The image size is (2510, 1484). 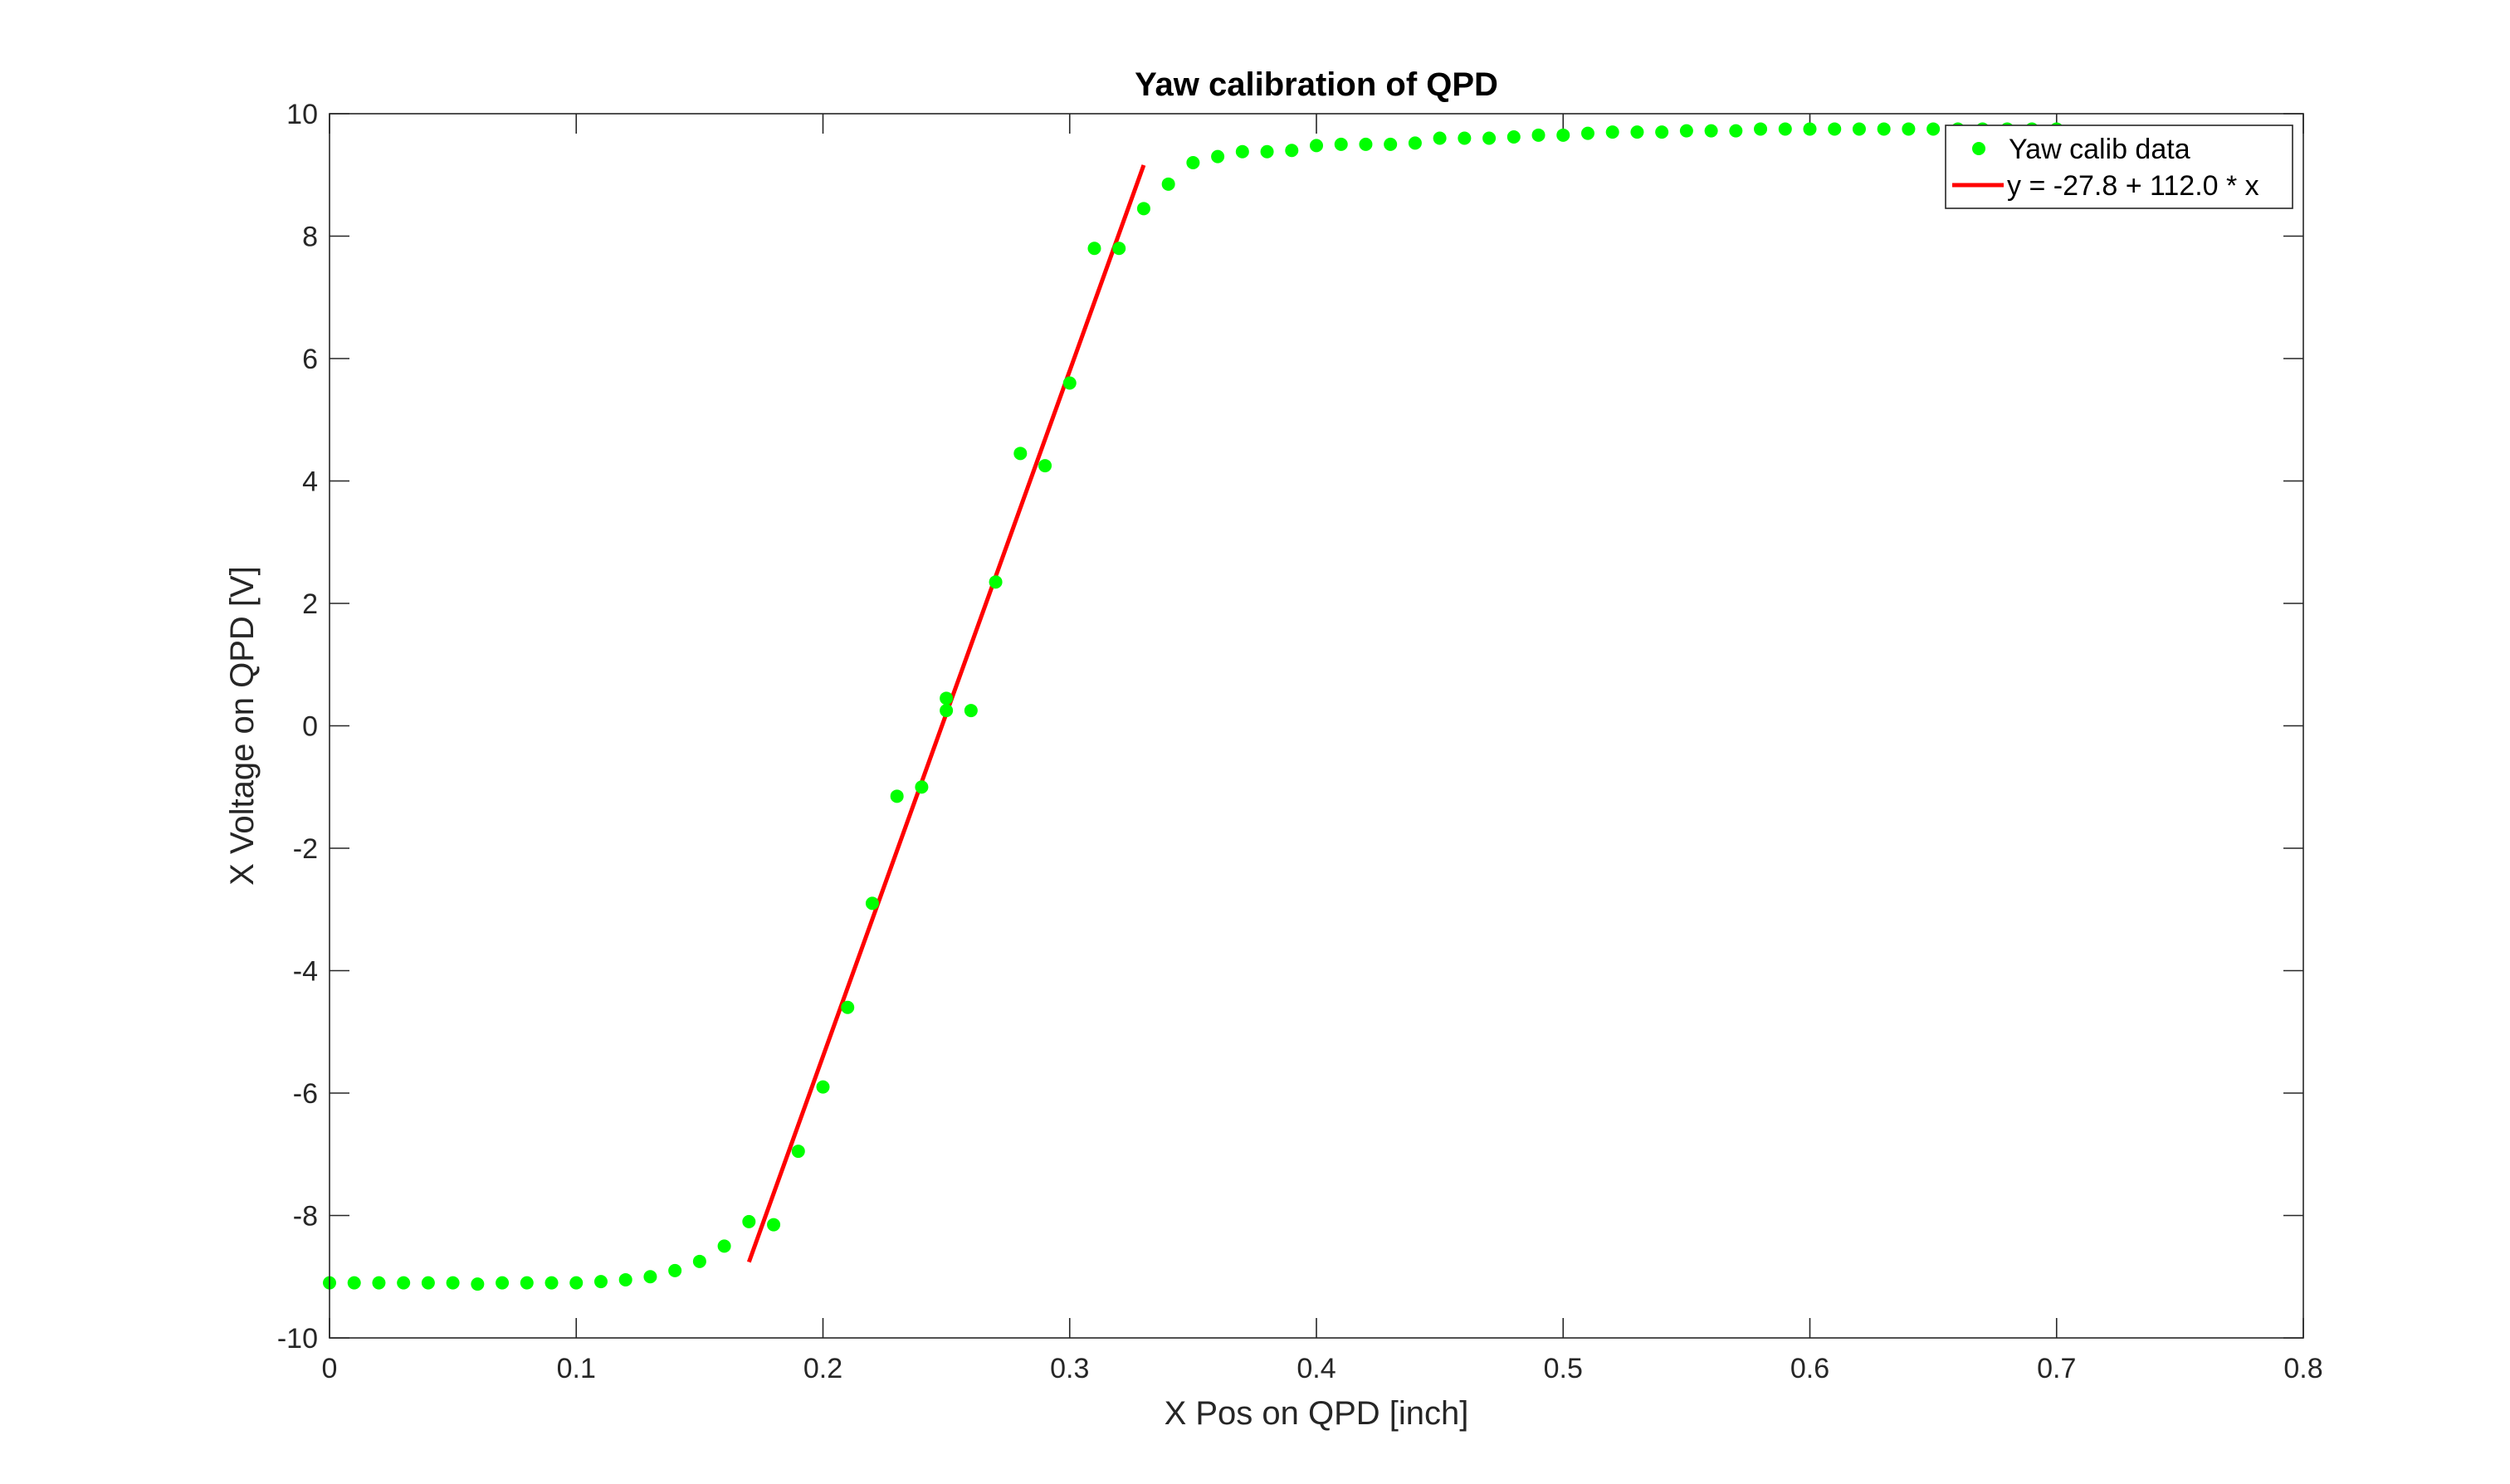 I want to click on x-tick-label: 0.7, so click(x=2056, y=1368).